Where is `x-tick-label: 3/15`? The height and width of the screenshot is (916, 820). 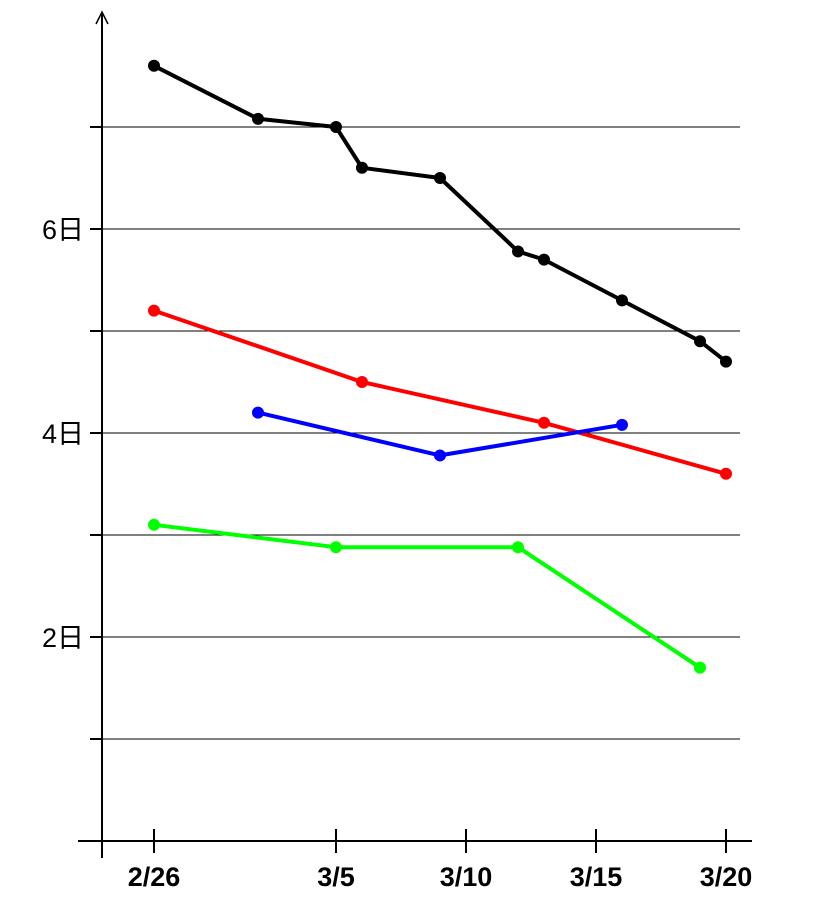 x-tick-label: 3/15 is located at coordinates (596, 877).